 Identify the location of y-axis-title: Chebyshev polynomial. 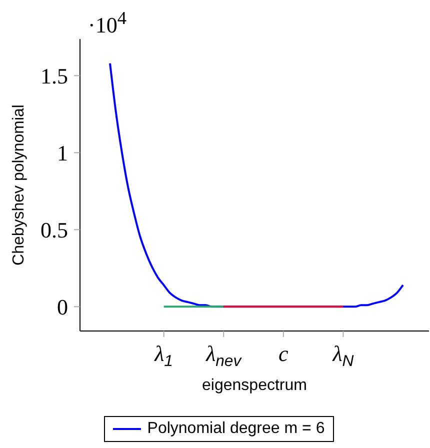
(19, 185).